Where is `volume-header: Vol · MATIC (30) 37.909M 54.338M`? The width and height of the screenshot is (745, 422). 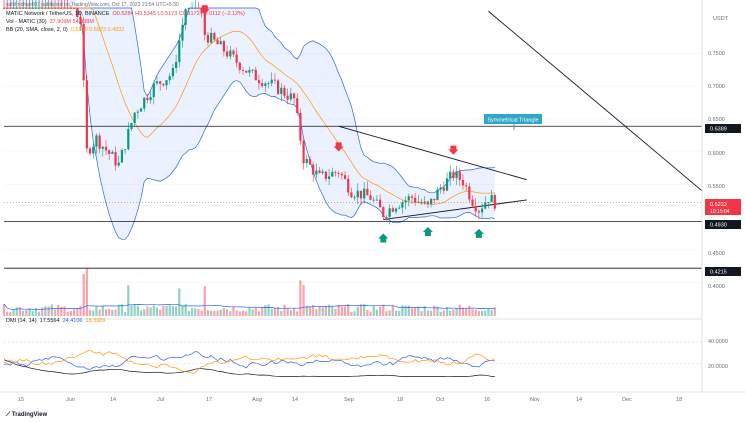
volume-header: Vol · MATIC (30) 37.909M 54.338M is located at coordinates (50, 22).